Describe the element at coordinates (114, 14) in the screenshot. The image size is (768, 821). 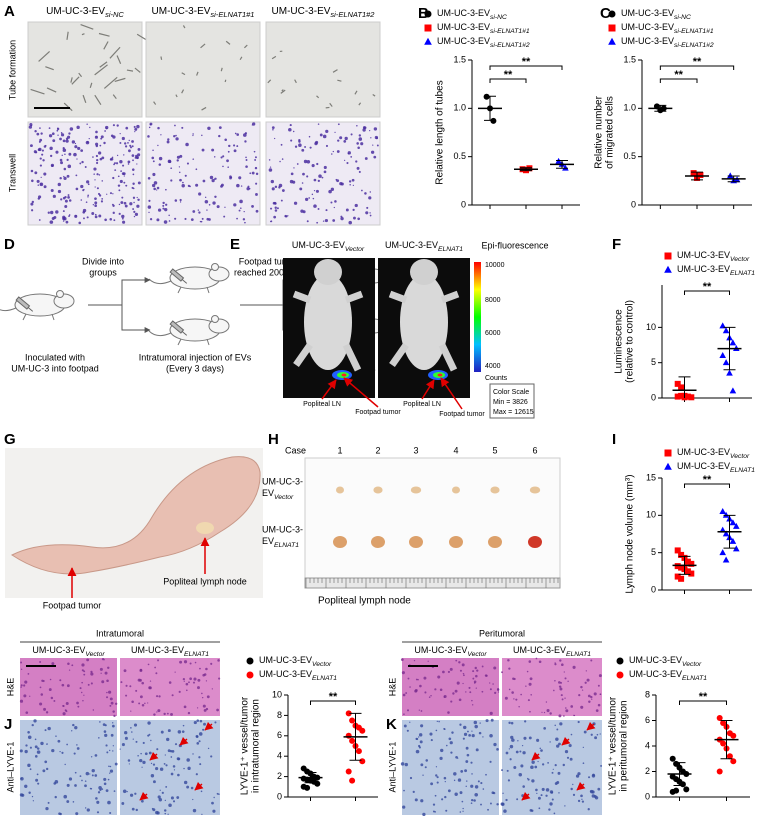
I see `column-header-sub: si-NC` at that location.